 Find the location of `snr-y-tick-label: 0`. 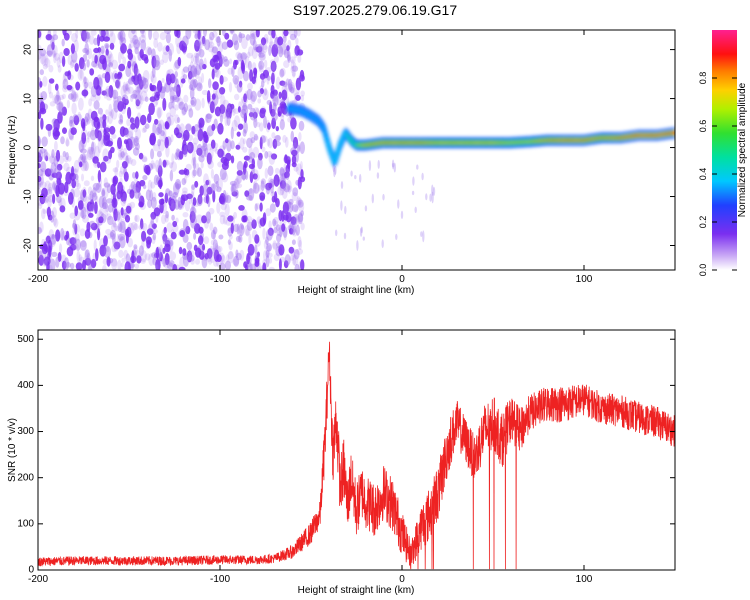

snr-y-tick-label: 0 is located at coordinates (31, 570).